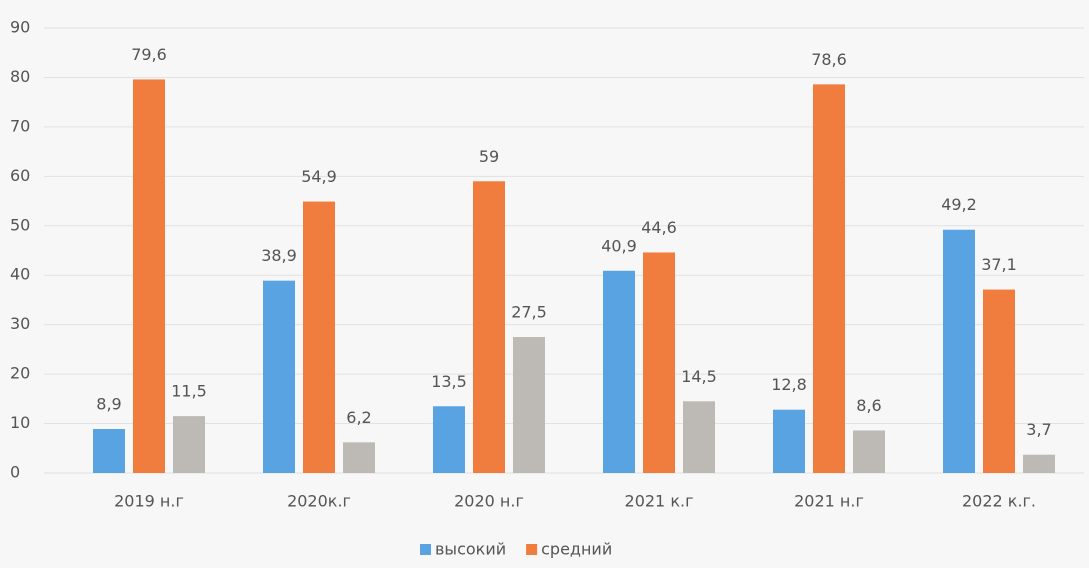 Image resolution: width=1089 pixels, height=568 pixels. I want to click on y-tick-label: 30, so click(20, 323).